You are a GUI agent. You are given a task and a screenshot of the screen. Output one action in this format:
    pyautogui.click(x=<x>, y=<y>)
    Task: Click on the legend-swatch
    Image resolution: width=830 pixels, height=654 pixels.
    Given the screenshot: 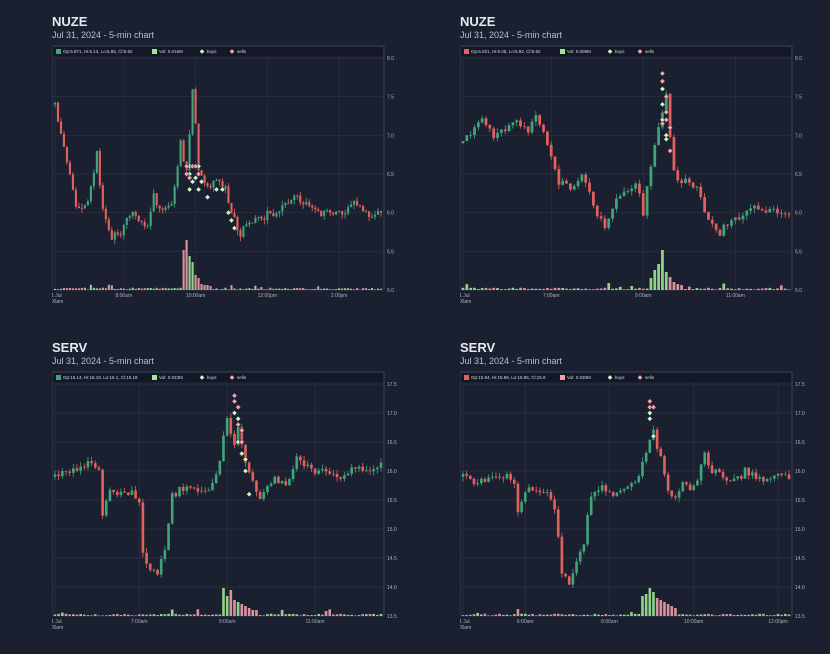 What is the action you would take?
    pyautogui.click(x=562, y=377)
    